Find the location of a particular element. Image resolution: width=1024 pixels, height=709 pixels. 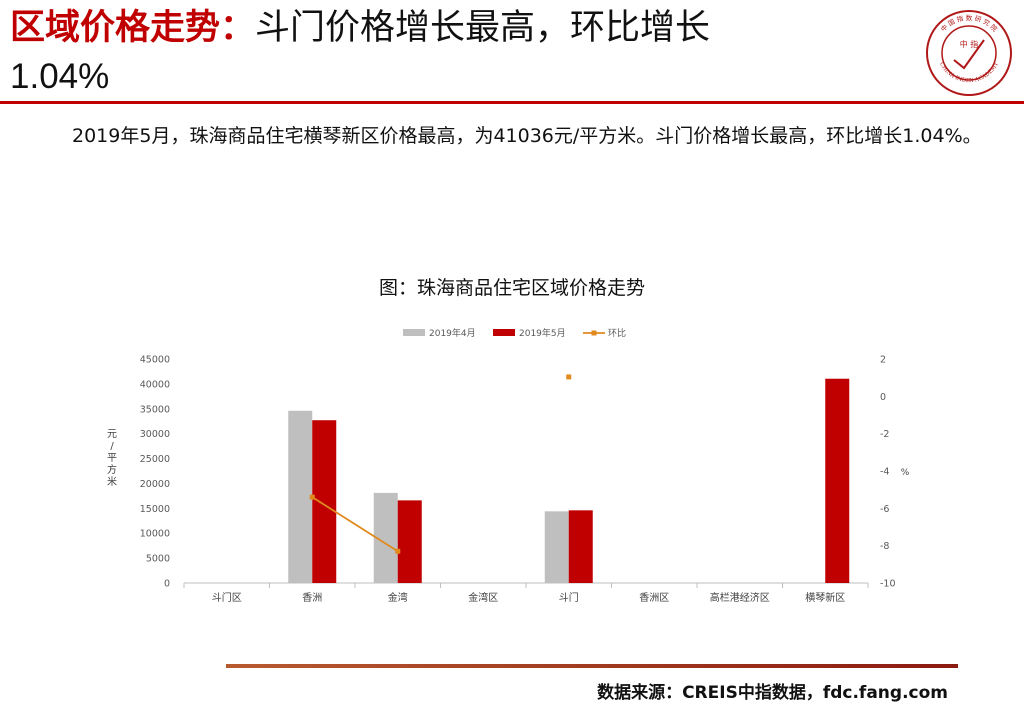

chart-title: 图：珠海商品住宅区域价格走势 is located at coordinates (511, 288).